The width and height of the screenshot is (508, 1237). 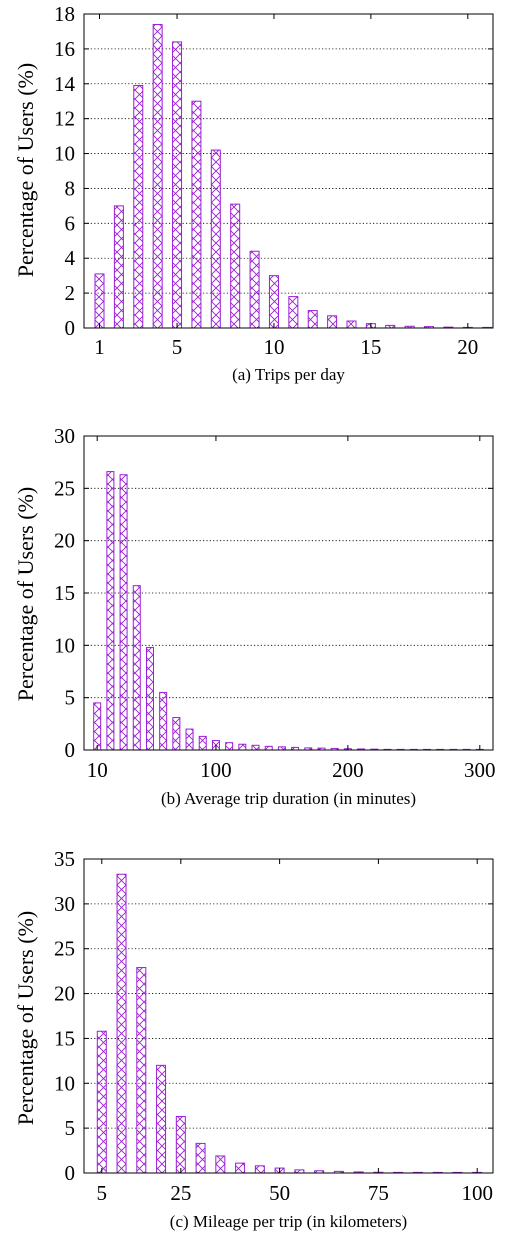 I want to click on y-tick-label: 12, so click(x=64, y=119).